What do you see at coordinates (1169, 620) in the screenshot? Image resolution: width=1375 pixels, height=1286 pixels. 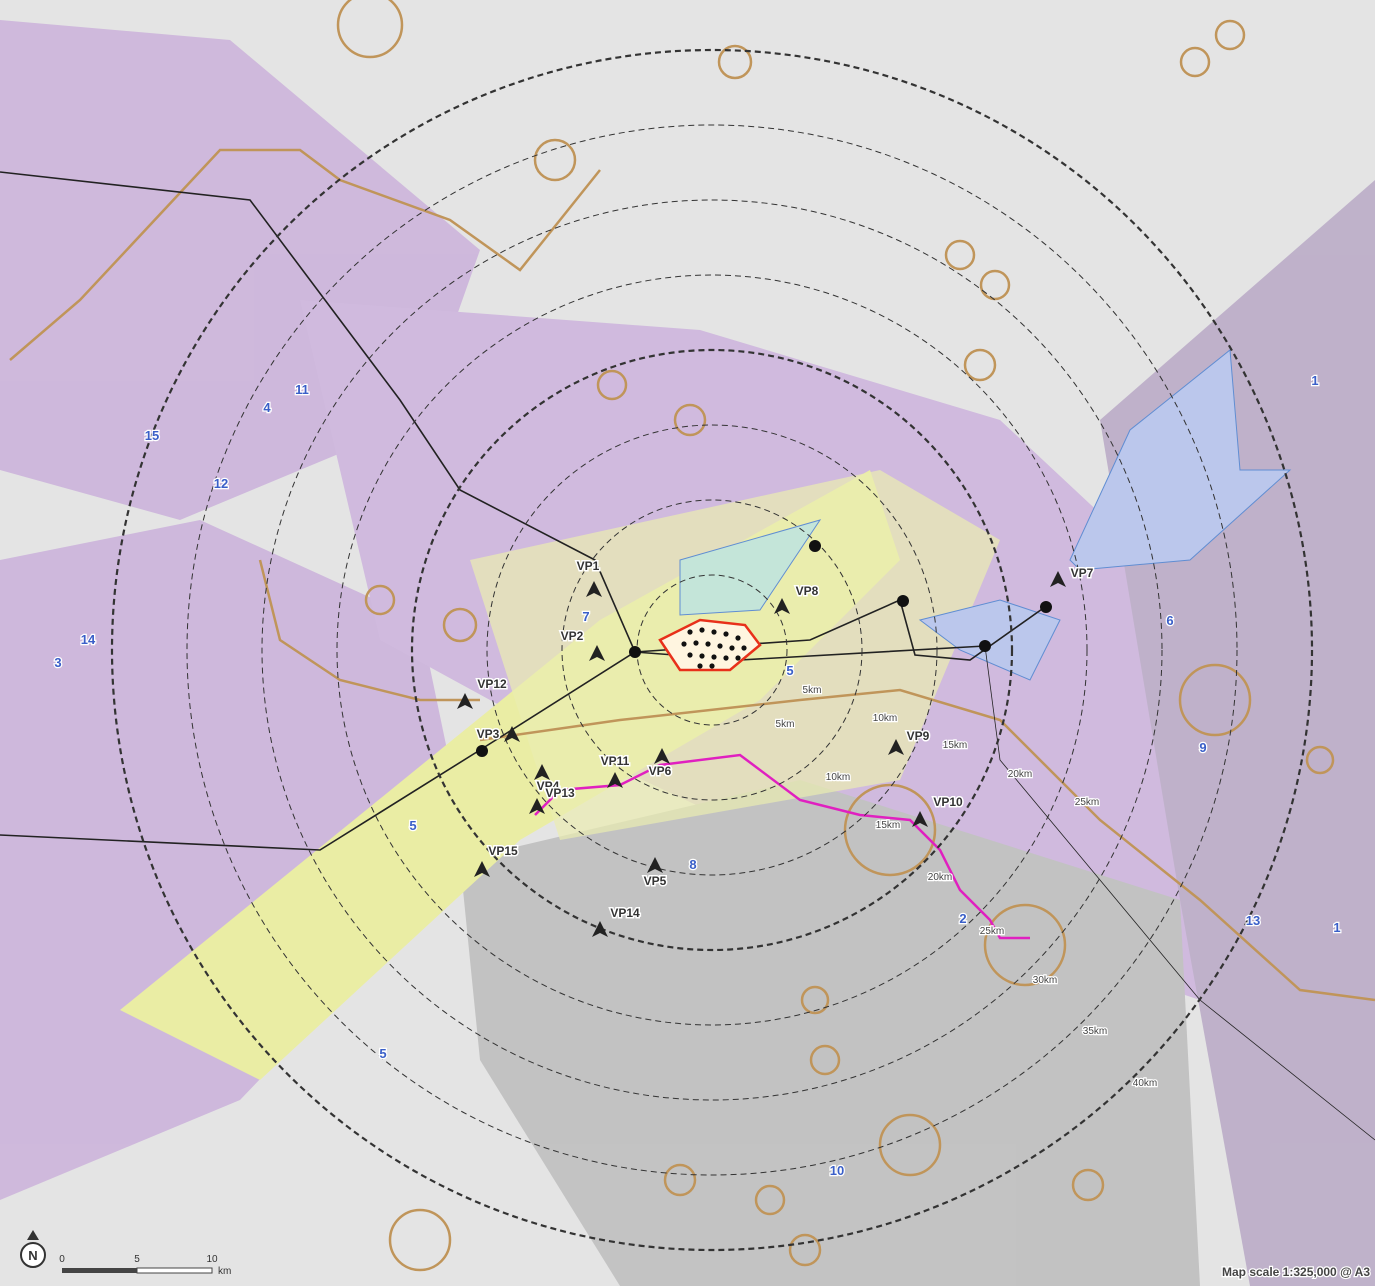 I see `area-label: 6` at bounding box center [1169, 620].